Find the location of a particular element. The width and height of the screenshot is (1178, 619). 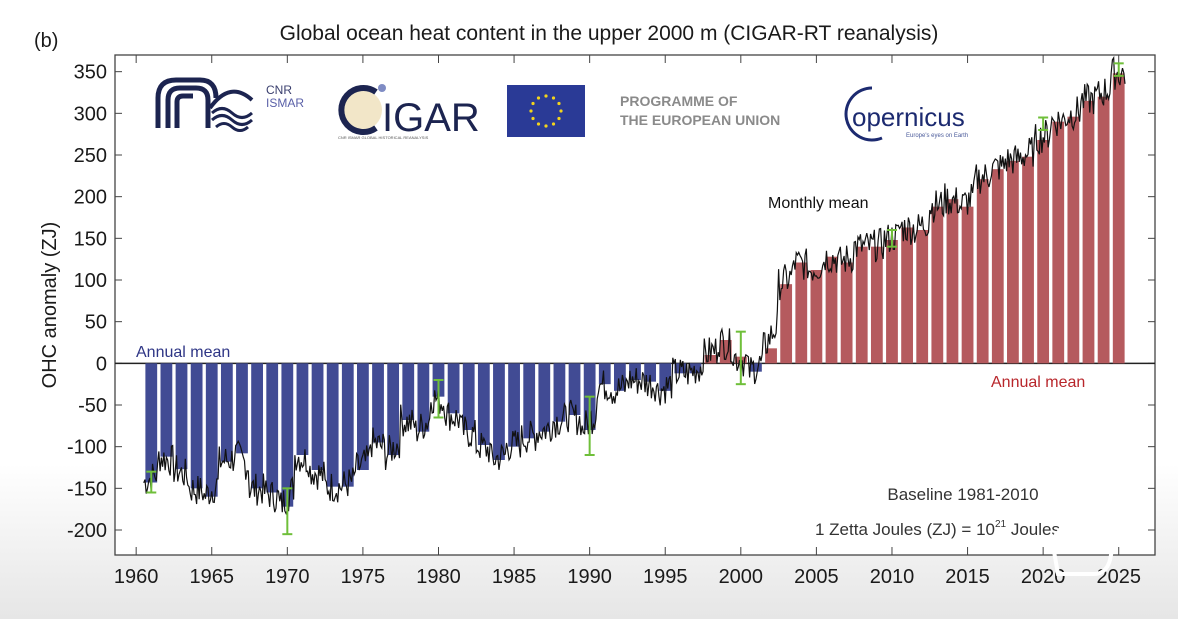

annual-mean-label-negative: Annual mean is located at coordinates (183, 352).